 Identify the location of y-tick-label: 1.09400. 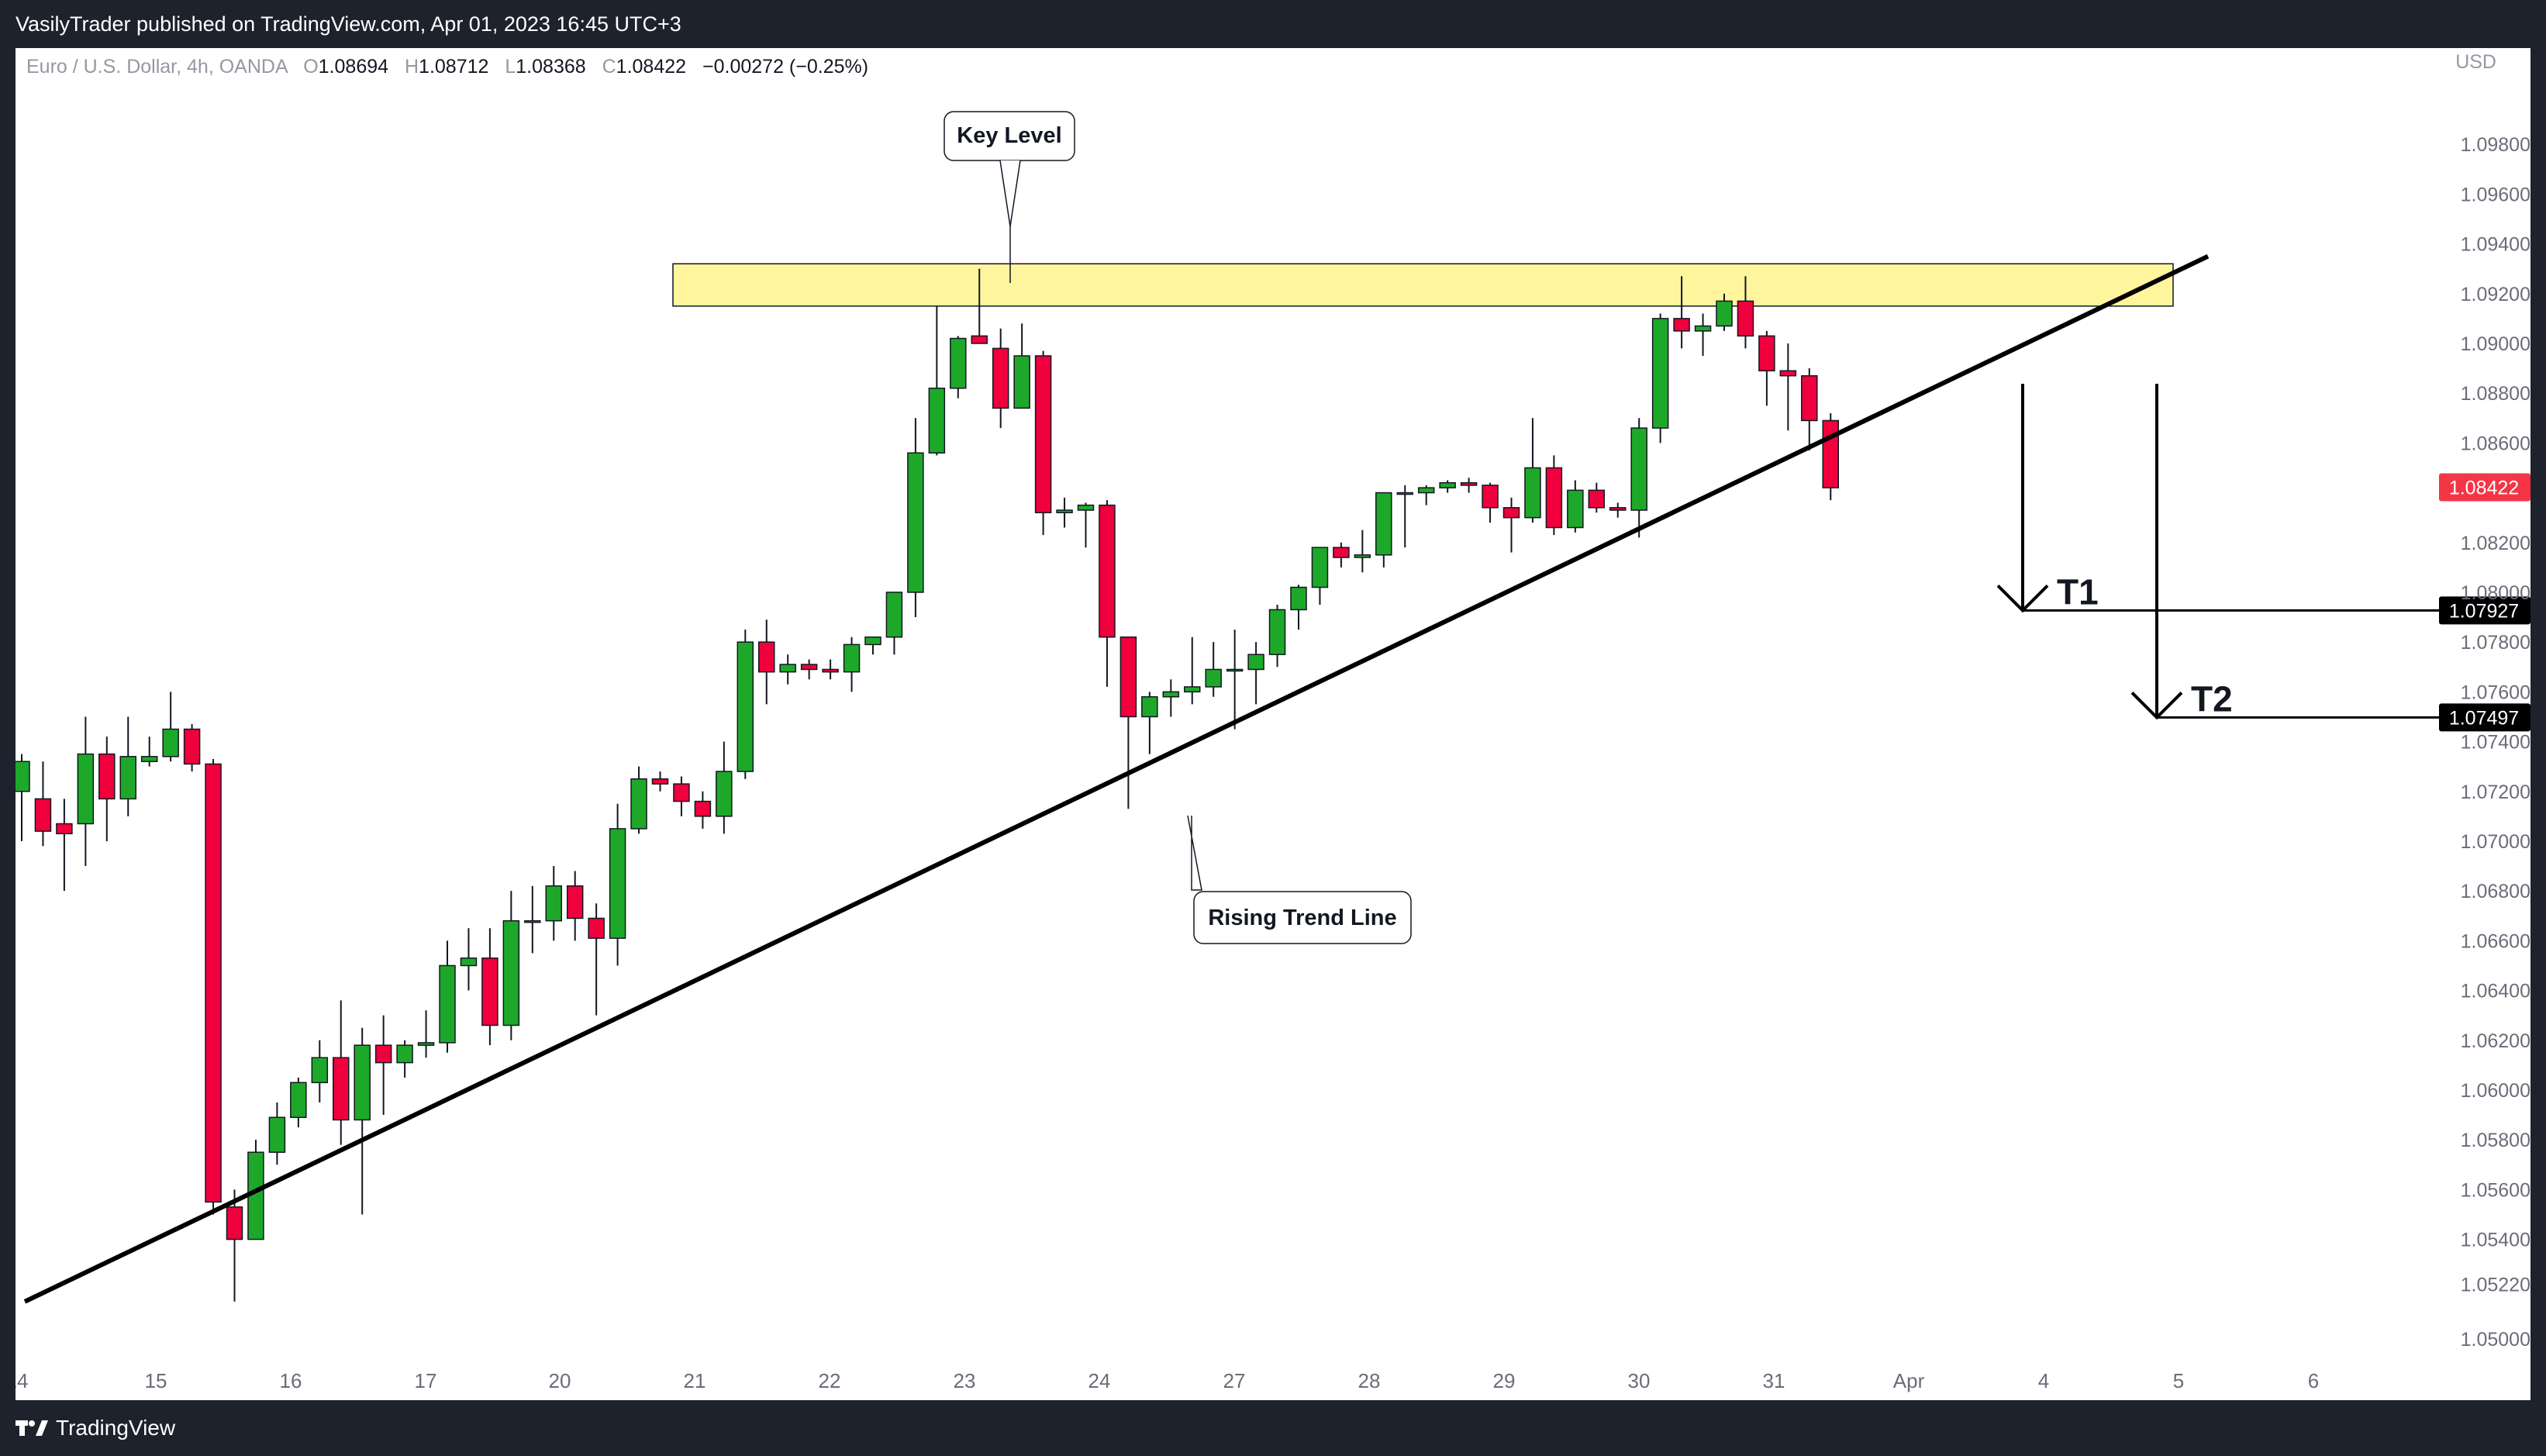
(2495, 245).